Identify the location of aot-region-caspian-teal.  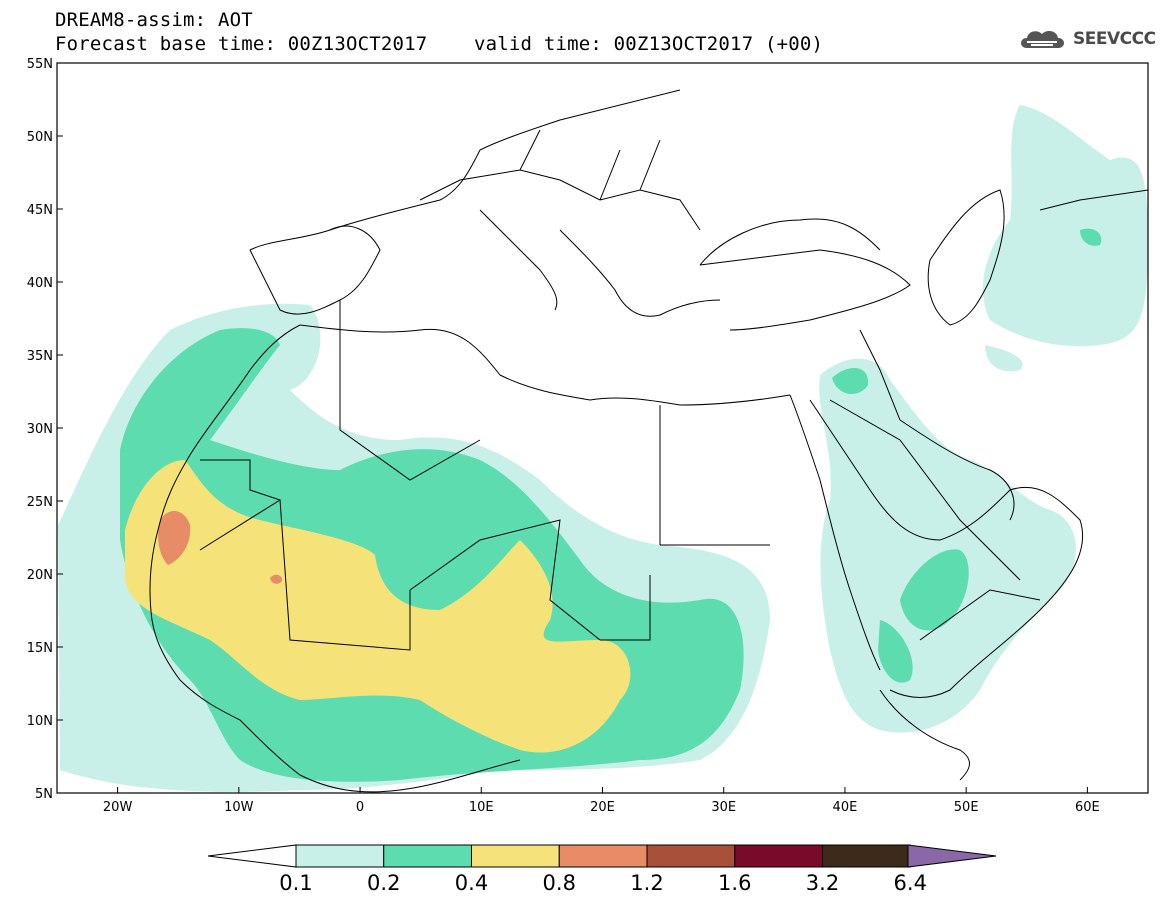
(1091, 237).